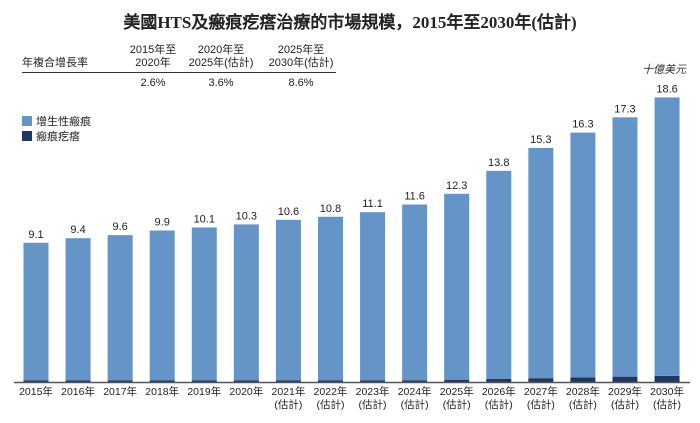 The width and height of the screenshot is (700, 423). Describe the element at coordinates (120, 391) in the screenshot. I see `x-tick-label: 2017年` at that location.